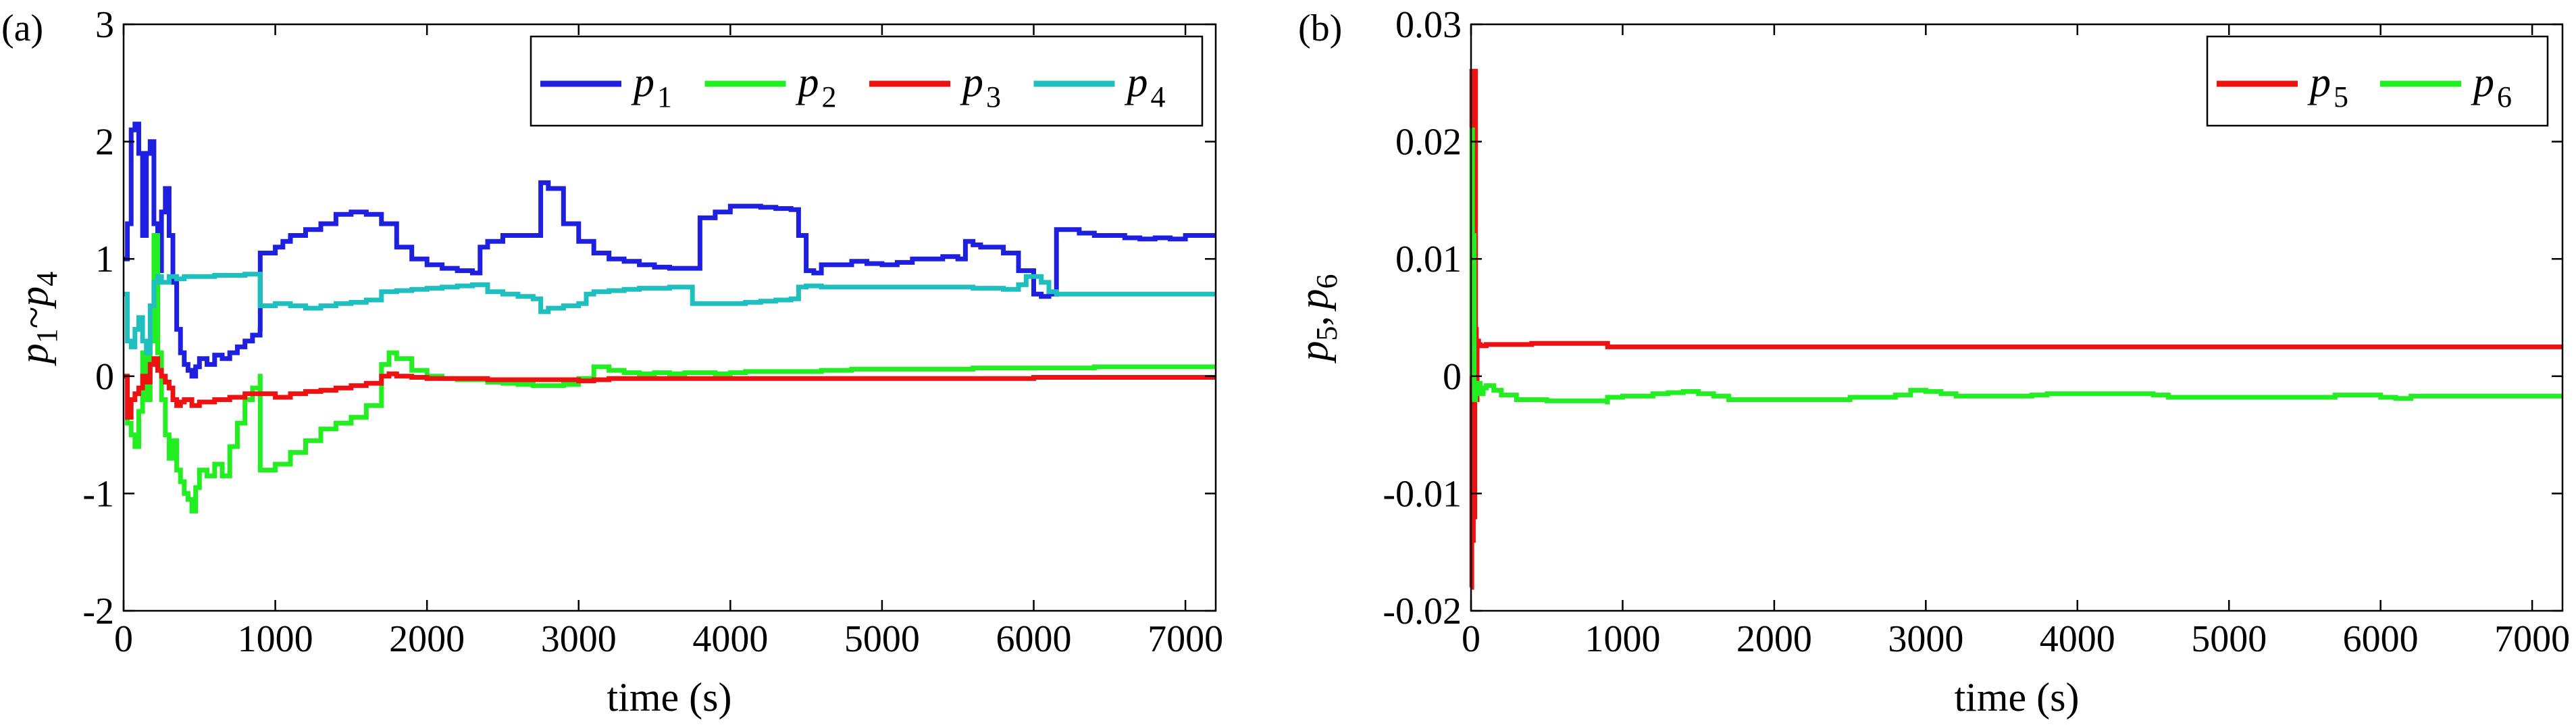  What do you see at coordinates (669, 697) in the screenshot?
I see `panel-a-x-axis-label: time (s)` at bounding box center [669, 697].